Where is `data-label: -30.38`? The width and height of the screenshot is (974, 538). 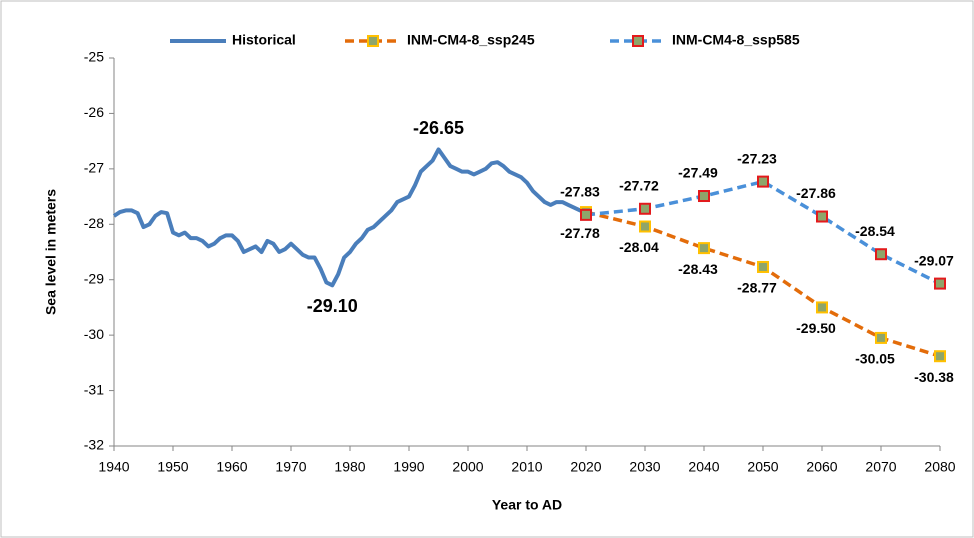
data-label: -30.38 is located at coordinates (934, 377).